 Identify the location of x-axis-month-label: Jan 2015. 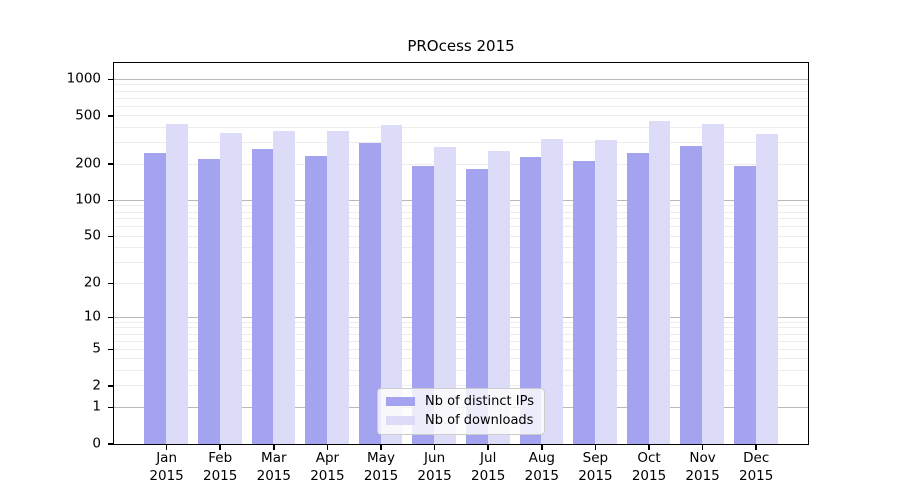
(167, 467).